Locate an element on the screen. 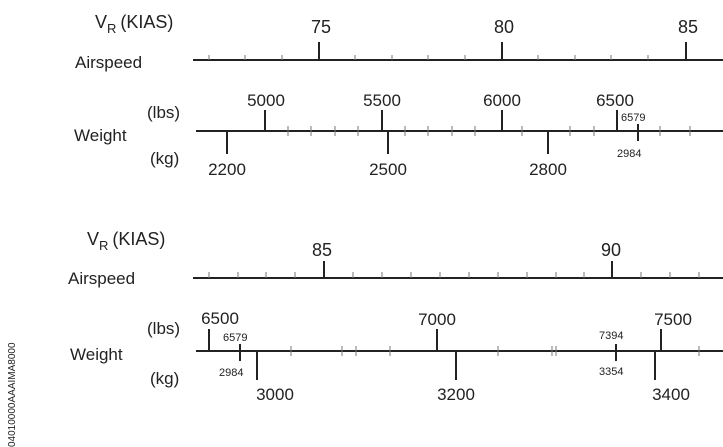 This screenshot has height=447, width=723. top-airspeed-tick-label: 85 is located at coordinates (688, 27).